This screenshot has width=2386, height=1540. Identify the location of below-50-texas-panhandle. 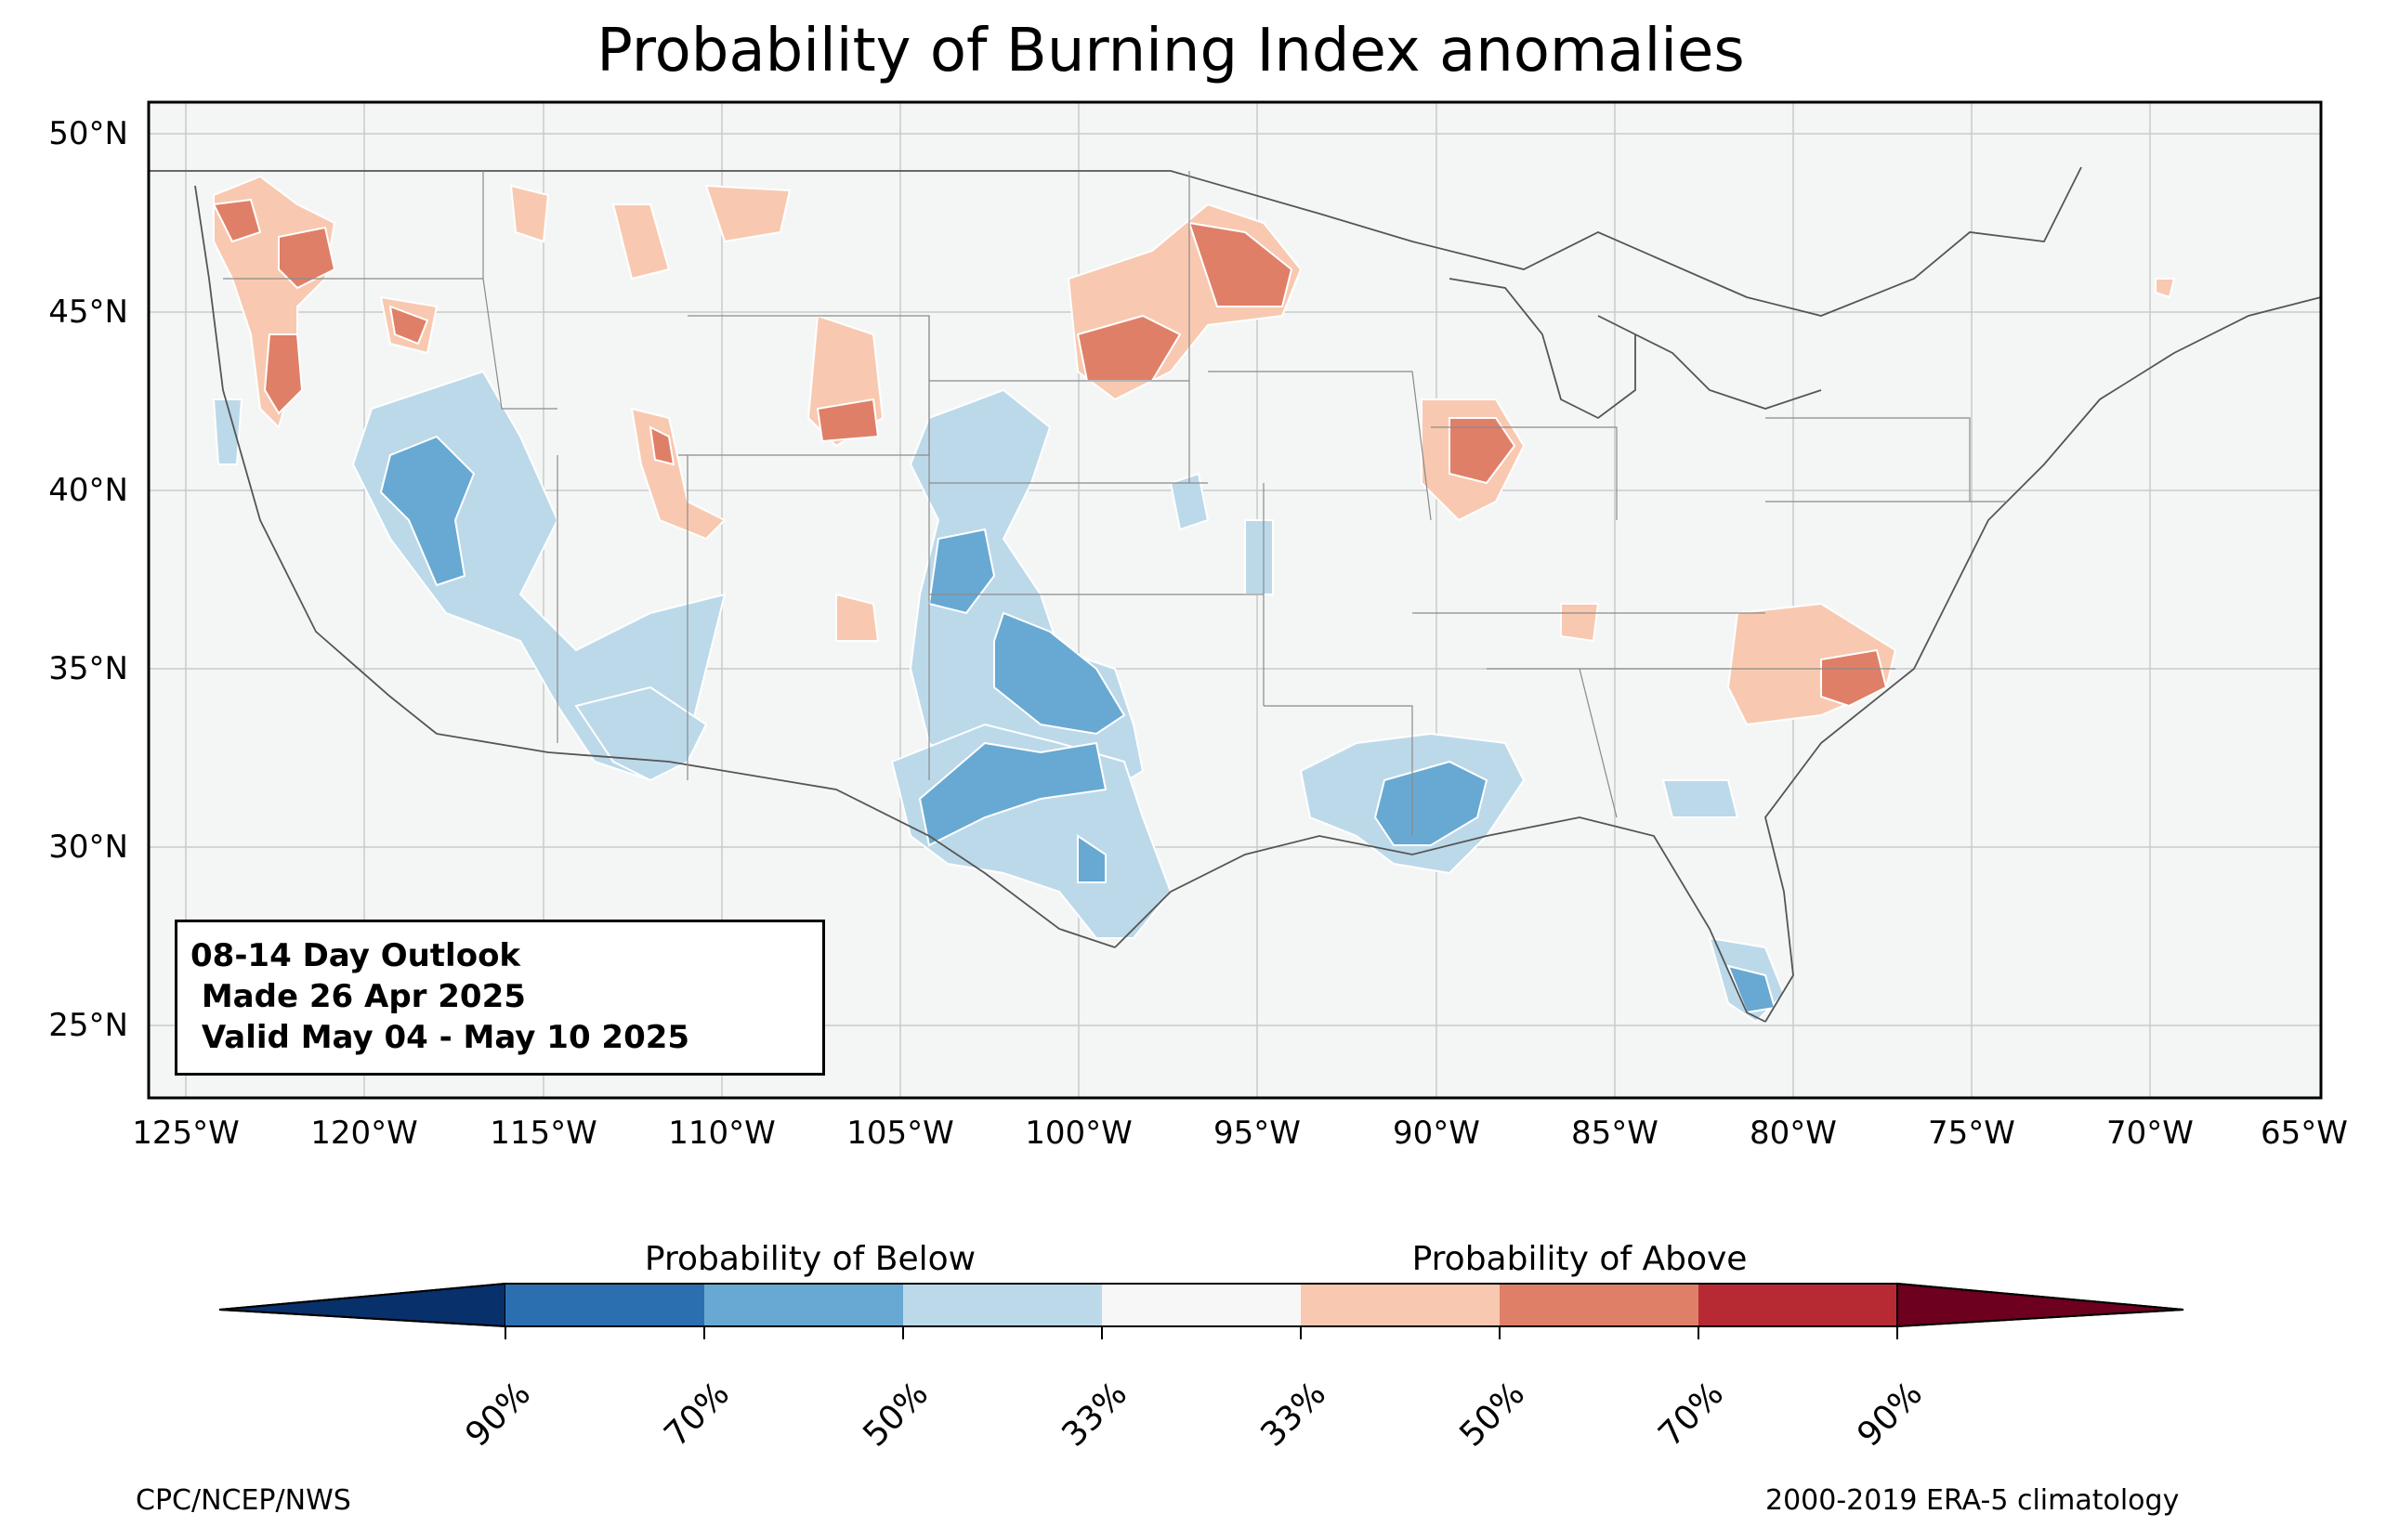
(1059, 673).